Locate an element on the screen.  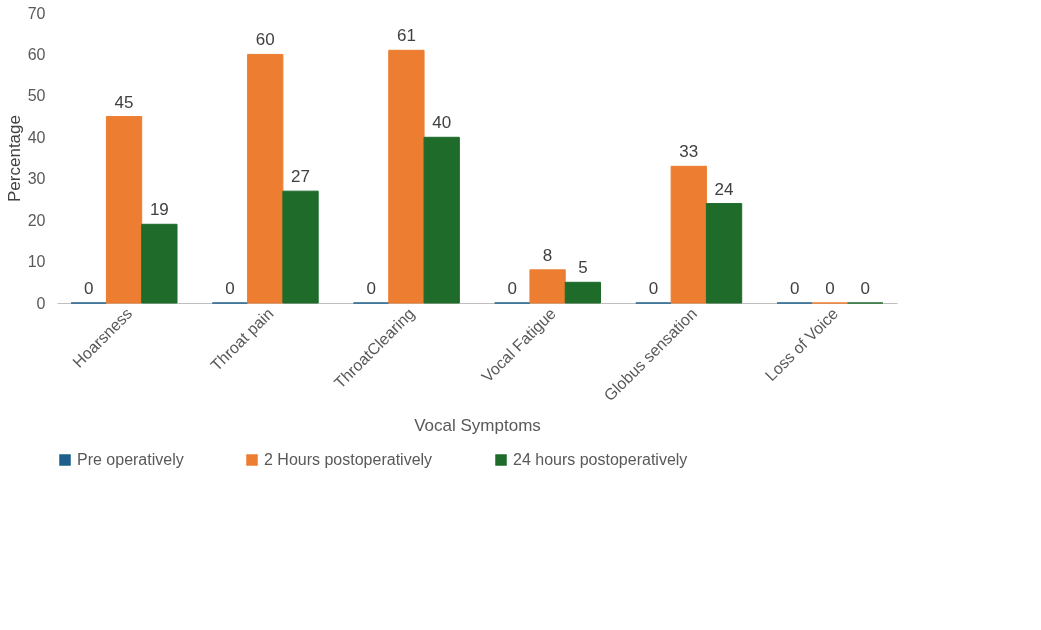
legend-label: 24 hours postoperatively is located at coordinates (600, 459).